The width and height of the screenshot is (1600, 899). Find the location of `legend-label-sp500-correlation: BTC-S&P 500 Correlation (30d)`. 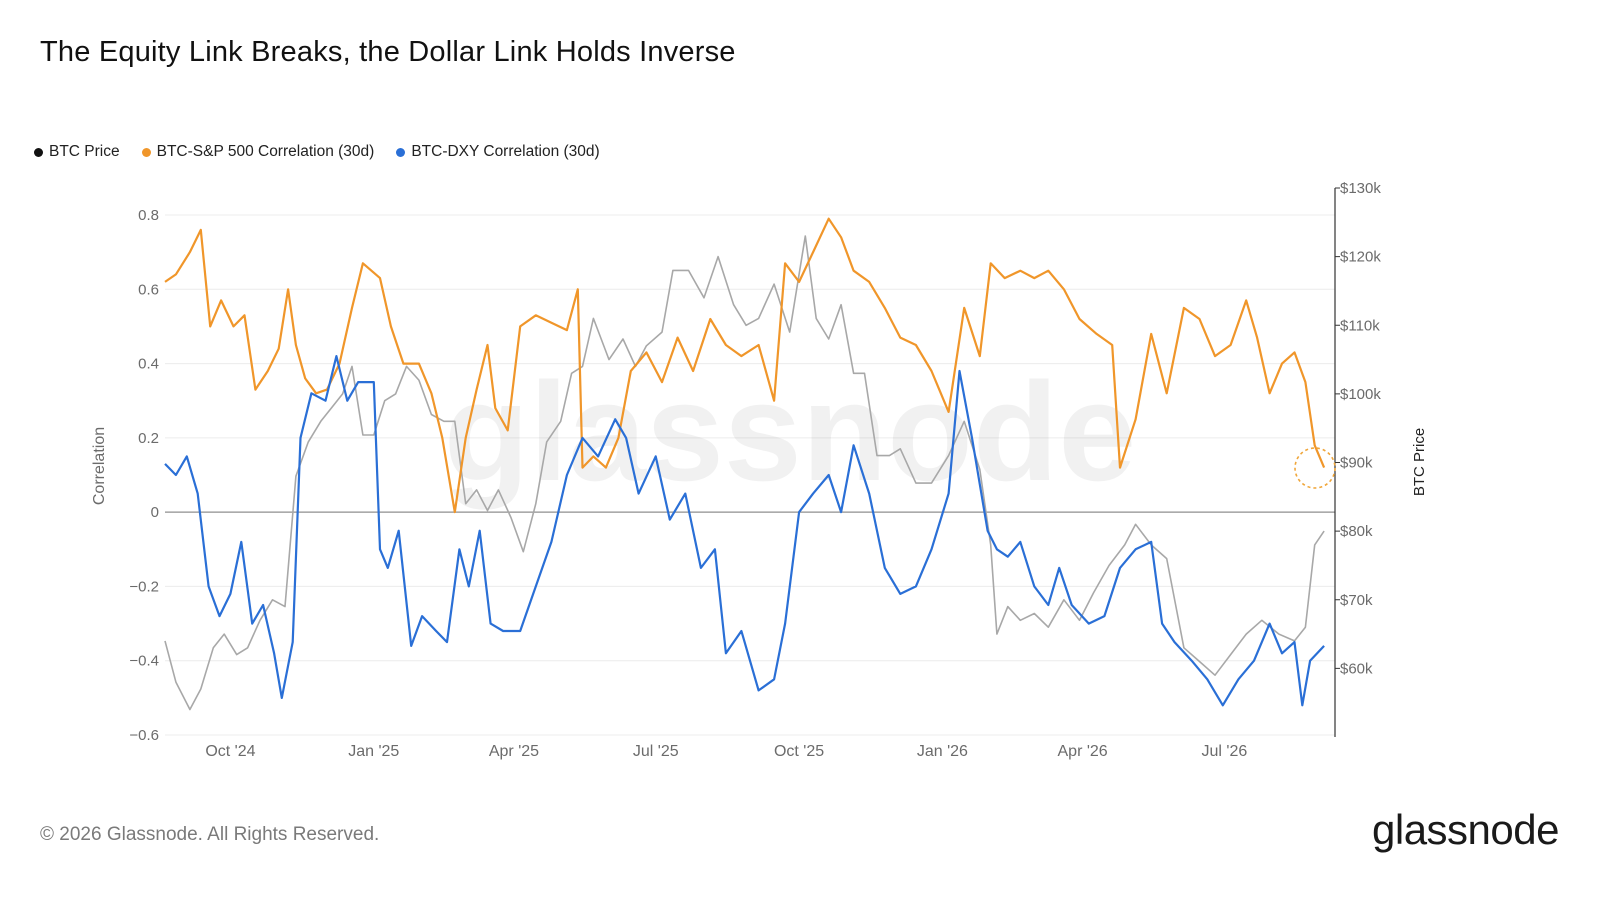

legend-label-sp500-correlation: BTC-S&P 500 Correlation (30d) is located at coordinates (265, 151).